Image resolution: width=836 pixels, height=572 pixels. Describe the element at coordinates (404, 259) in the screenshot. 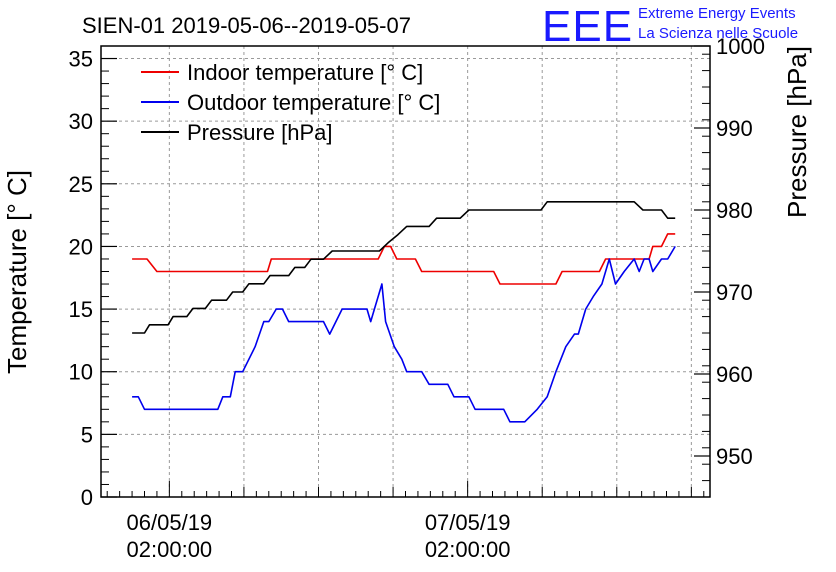

I see `series-line-indoor` at that location.